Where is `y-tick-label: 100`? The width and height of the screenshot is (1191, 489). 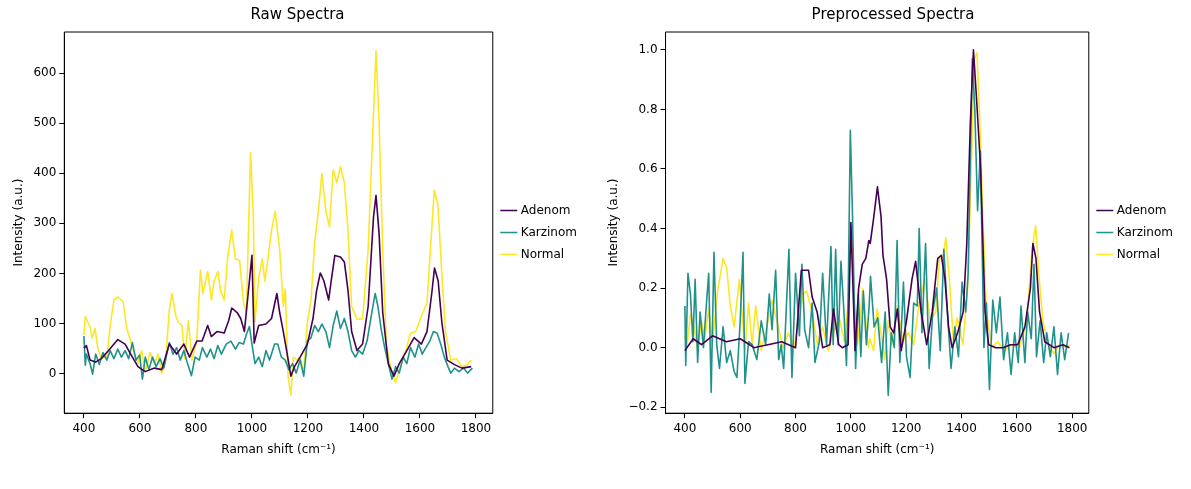
y-tick-label: 100 is located at coordinates (45, 322).